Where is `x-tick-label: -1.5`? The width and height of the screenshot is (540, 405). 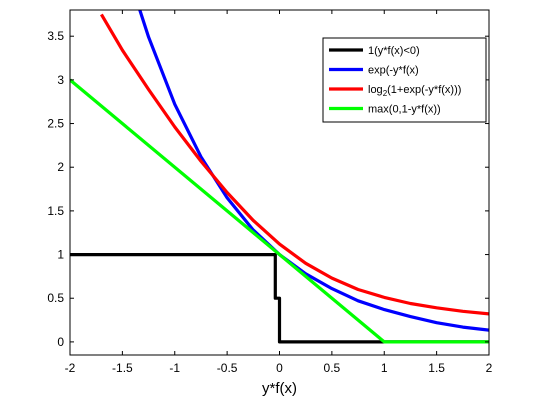
x-tick-label: -1.5 is located at coordinates (122, 368).